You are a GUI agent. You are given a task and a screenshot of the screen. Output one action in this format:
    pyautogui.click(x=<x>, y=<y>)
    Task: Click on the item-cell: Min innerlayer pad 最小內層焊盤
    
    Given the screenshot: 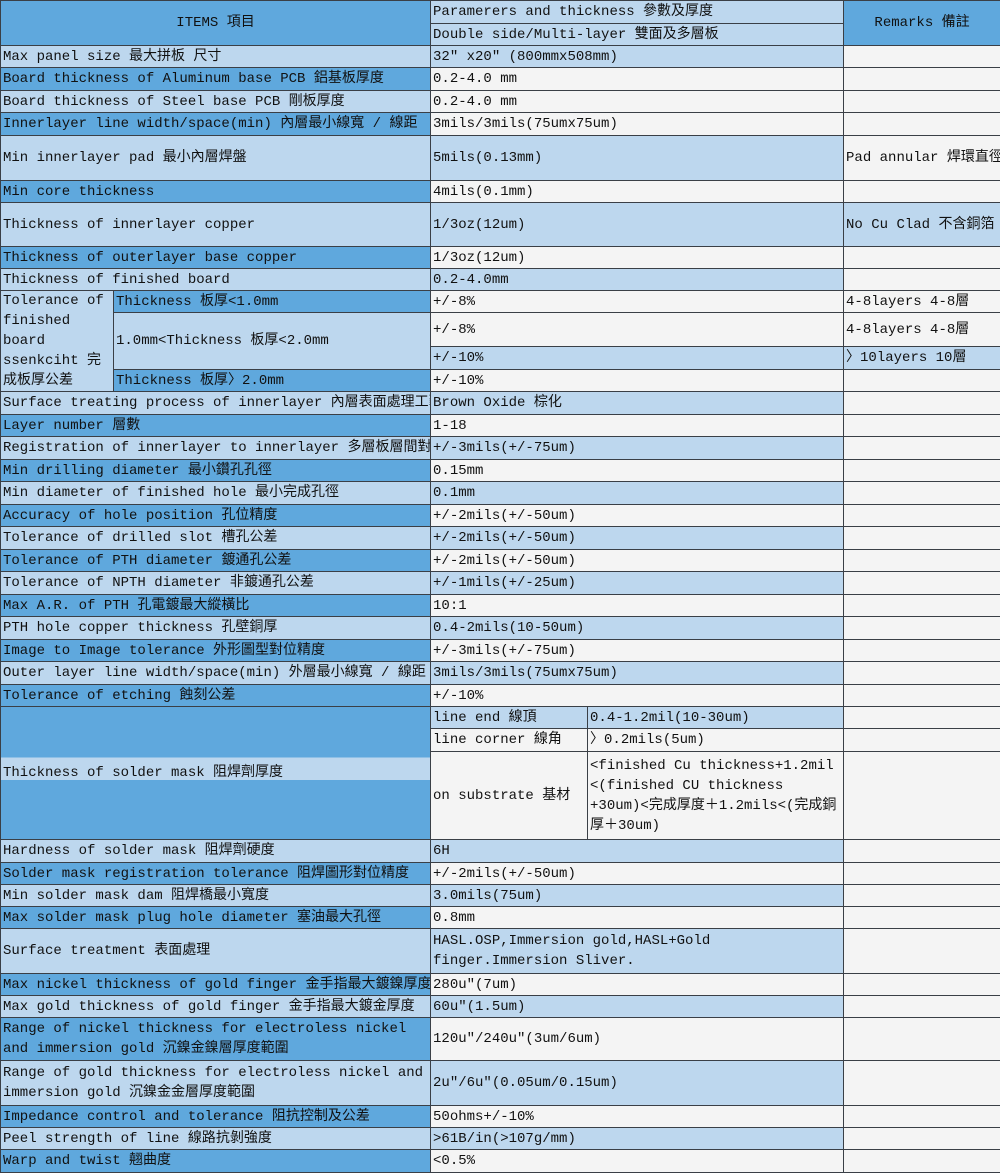 What is the action you would take?
    pyautogui.click(x=216, y=158)
    